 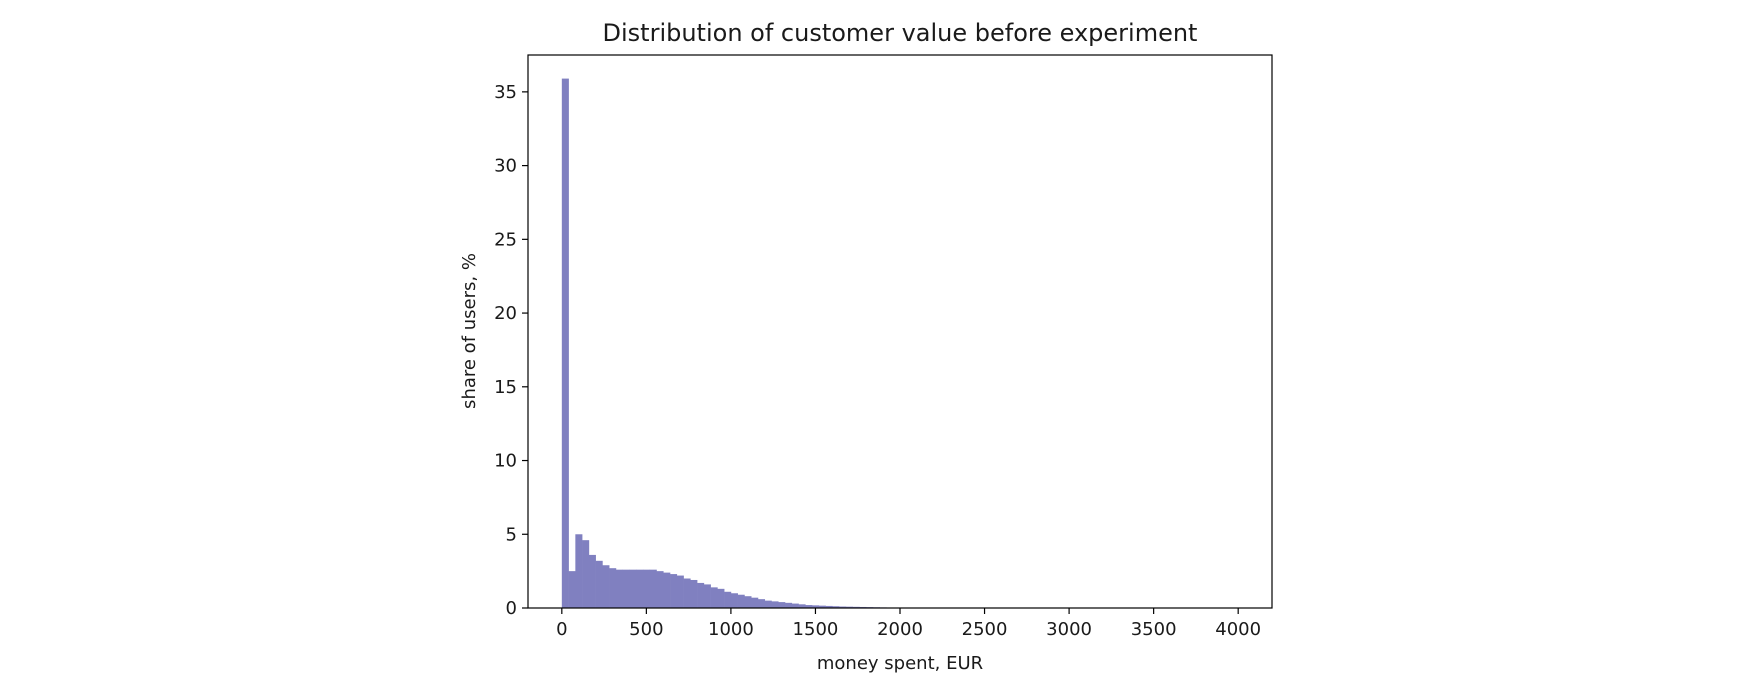 What do you see at coordinates (469, 331) in the screenshot?
I see `y-axis-label: share of users, %` at bounding box center [469, 331].